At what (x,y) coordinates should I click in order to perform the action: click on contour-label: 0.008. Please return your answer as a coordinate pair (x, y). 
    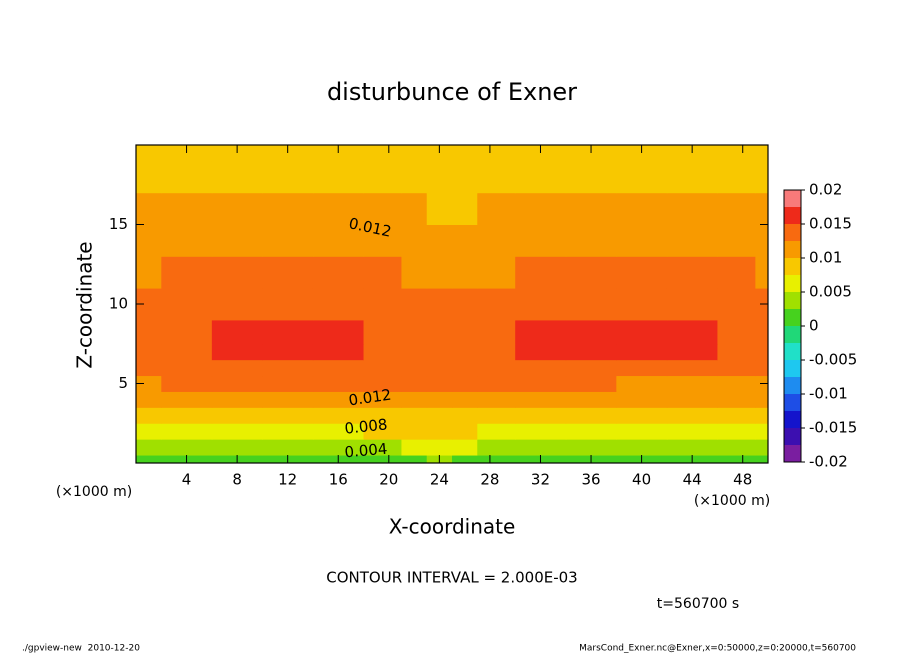
    Looking at the image, I should click on (366, 426).